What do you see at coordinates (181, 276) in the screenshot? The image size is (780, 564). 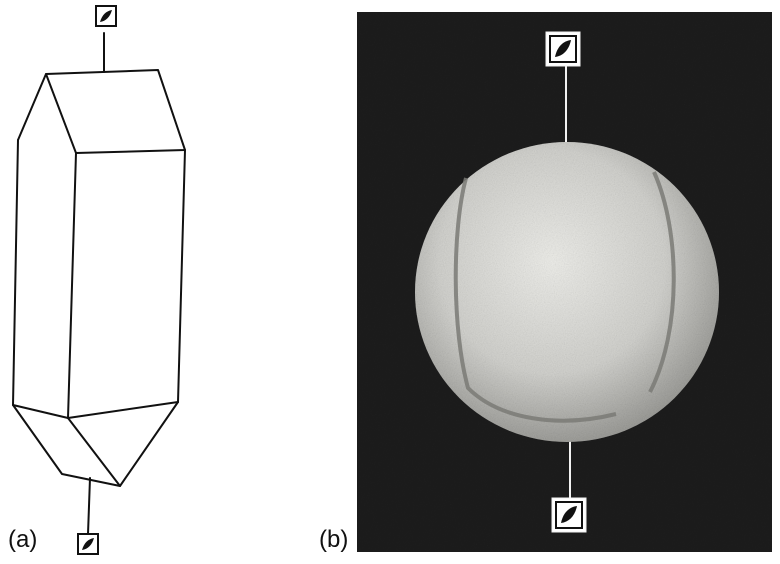 I see `crystal-right-edge` at bounding box center [181, 276].